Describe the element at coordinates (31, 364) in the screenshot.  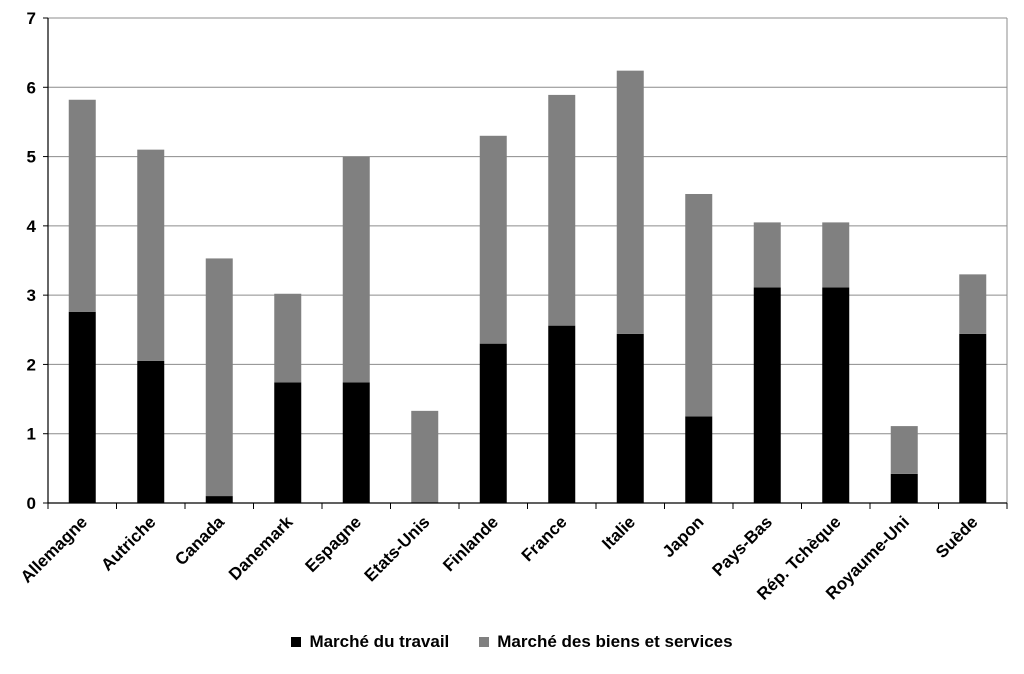
I see `y-tick-label-2: 2` at that location.